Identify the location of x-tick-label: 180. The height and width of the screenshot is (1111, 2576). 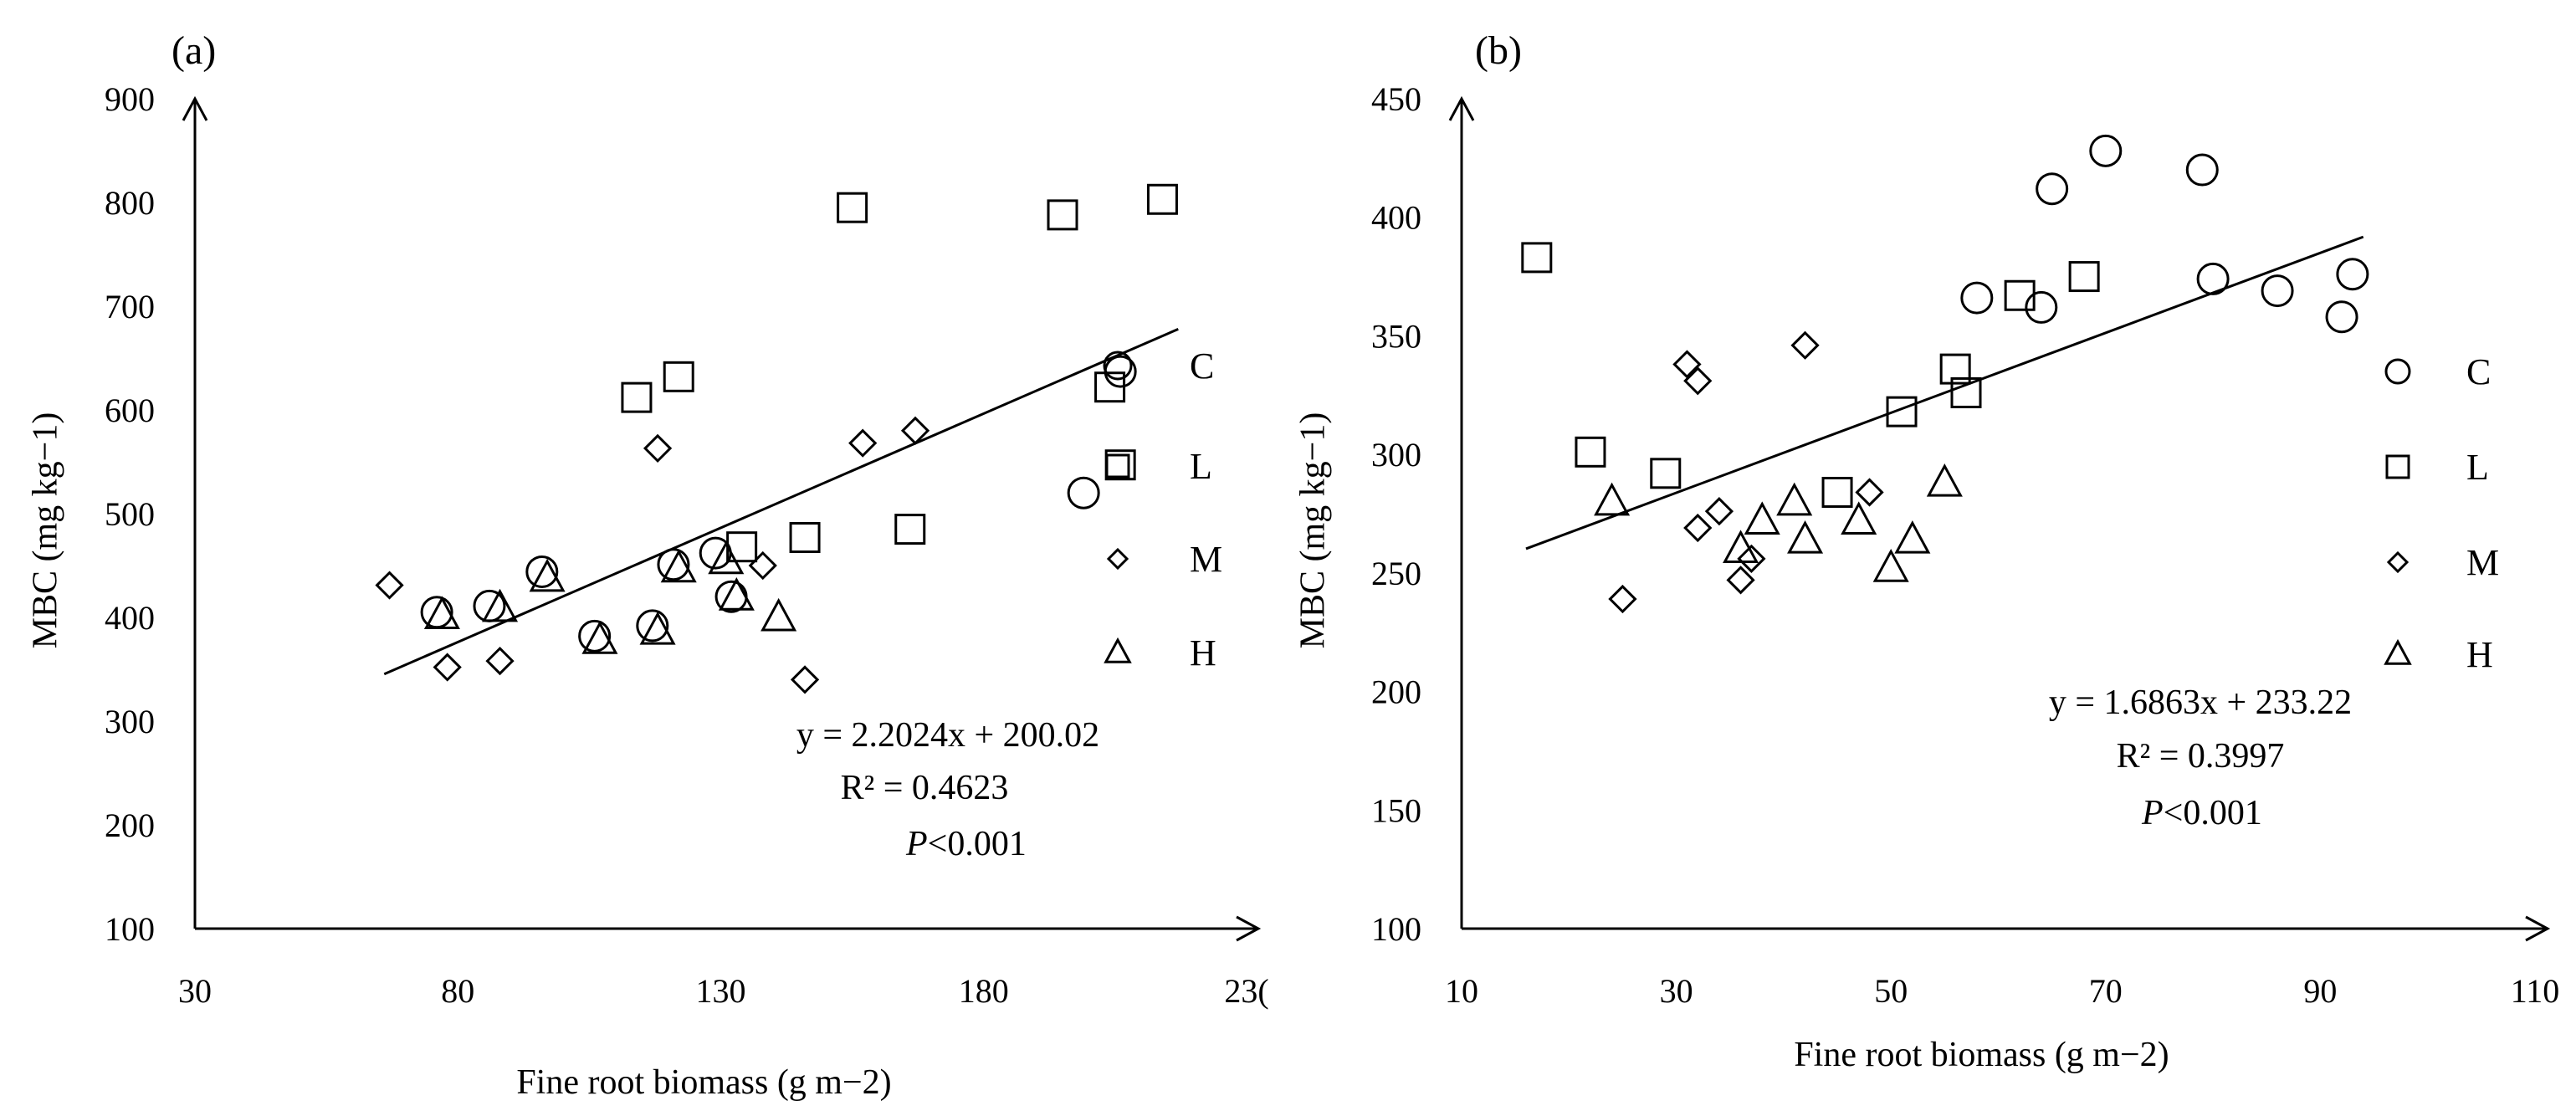
(984, 991).